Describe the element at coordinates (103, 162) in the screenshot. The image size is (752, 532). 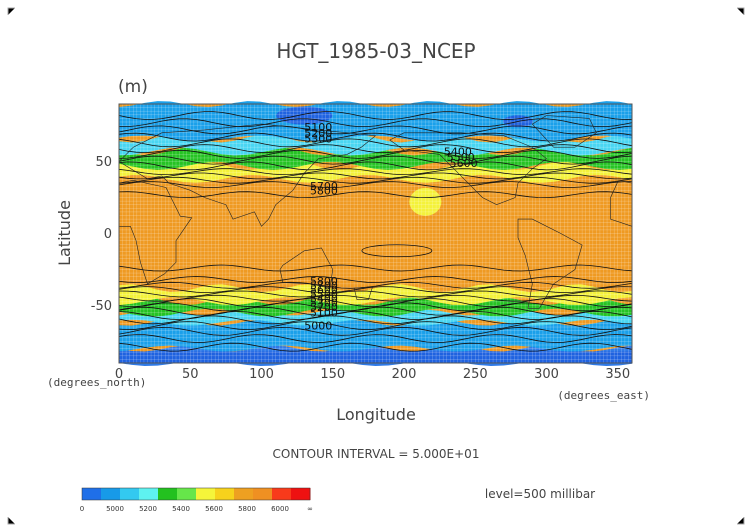
I see `y-tick-50: 50` at that location.